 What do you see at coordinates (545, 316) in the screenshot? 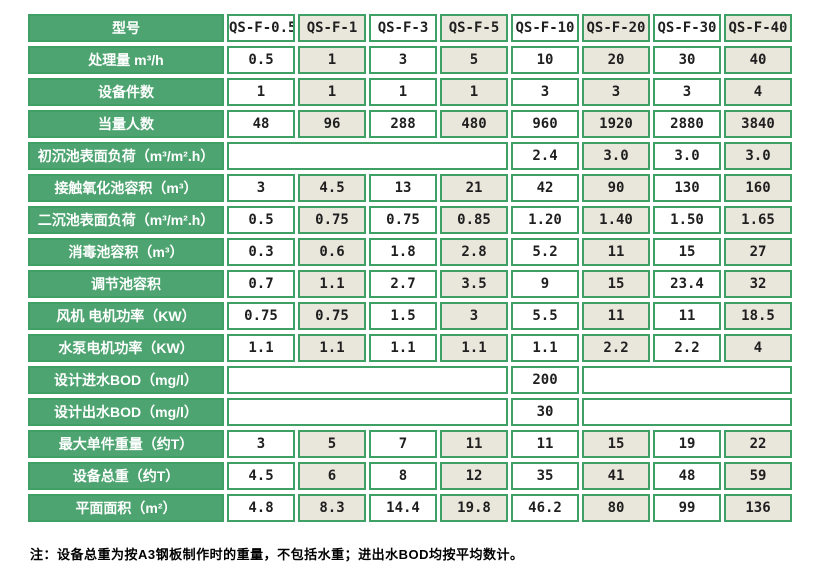
I see `value-cell: 5.5` at bounding box center [545, 316].